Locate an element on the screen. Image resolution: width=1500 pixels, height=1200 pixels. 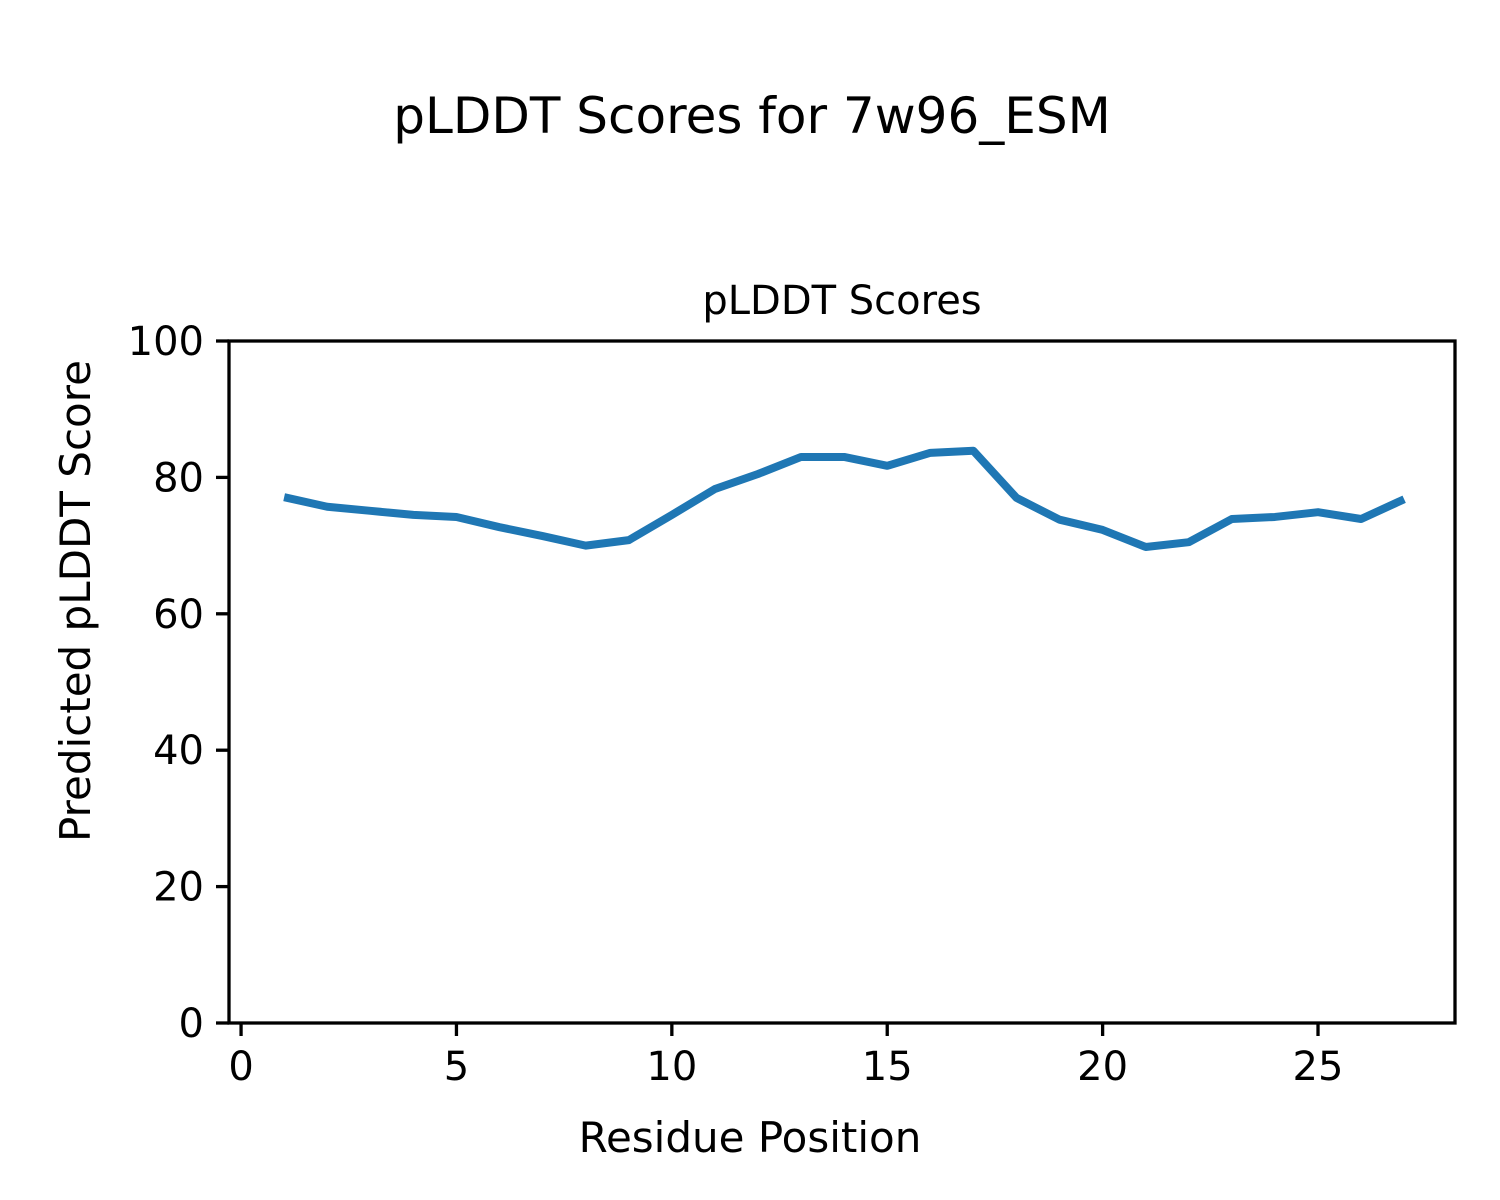
plddt-score-line is located at coordinates (844, 498).